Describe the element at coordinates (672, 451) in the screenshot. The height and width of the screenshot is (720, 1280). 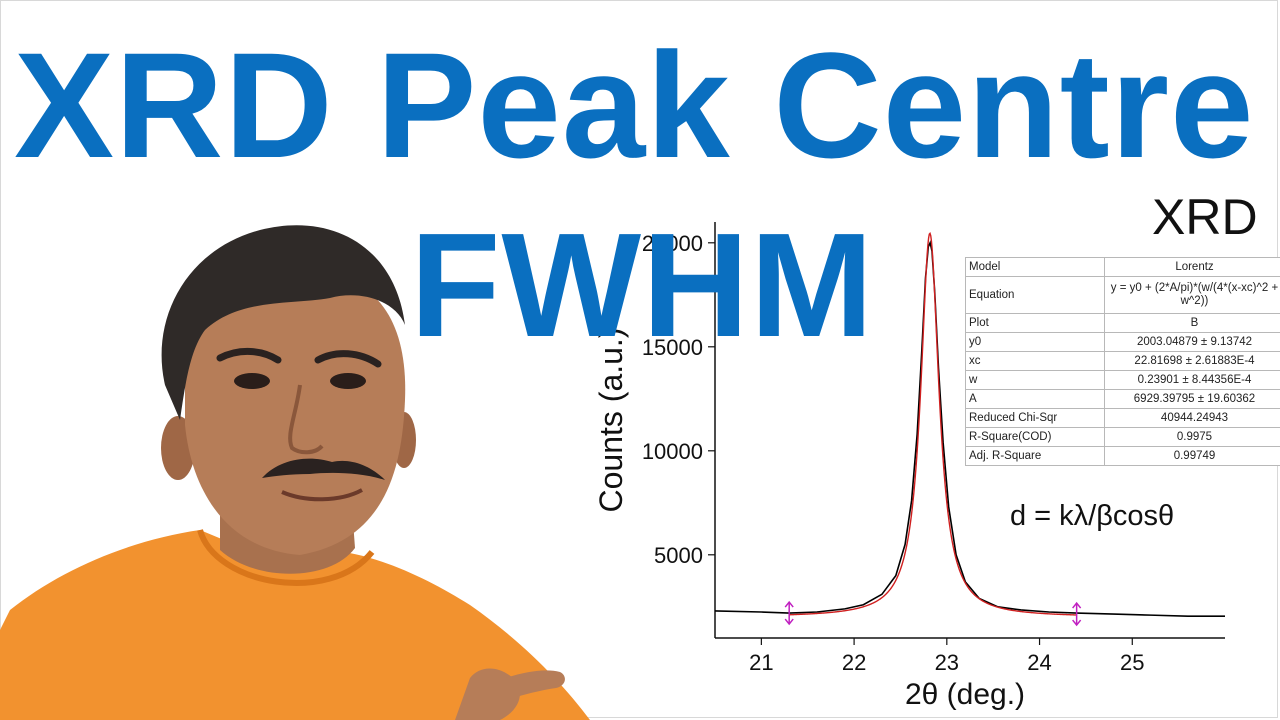
I see `y-tick-label: 10000` at that location.